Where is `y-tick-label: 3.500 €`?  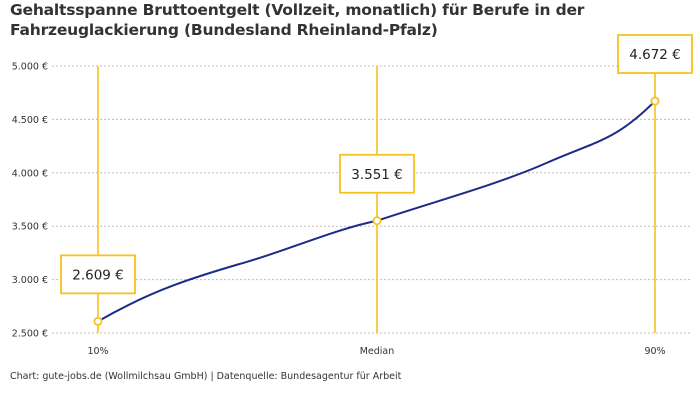 y-tick-label: 3.500 € is located at coordinates (30, 227).